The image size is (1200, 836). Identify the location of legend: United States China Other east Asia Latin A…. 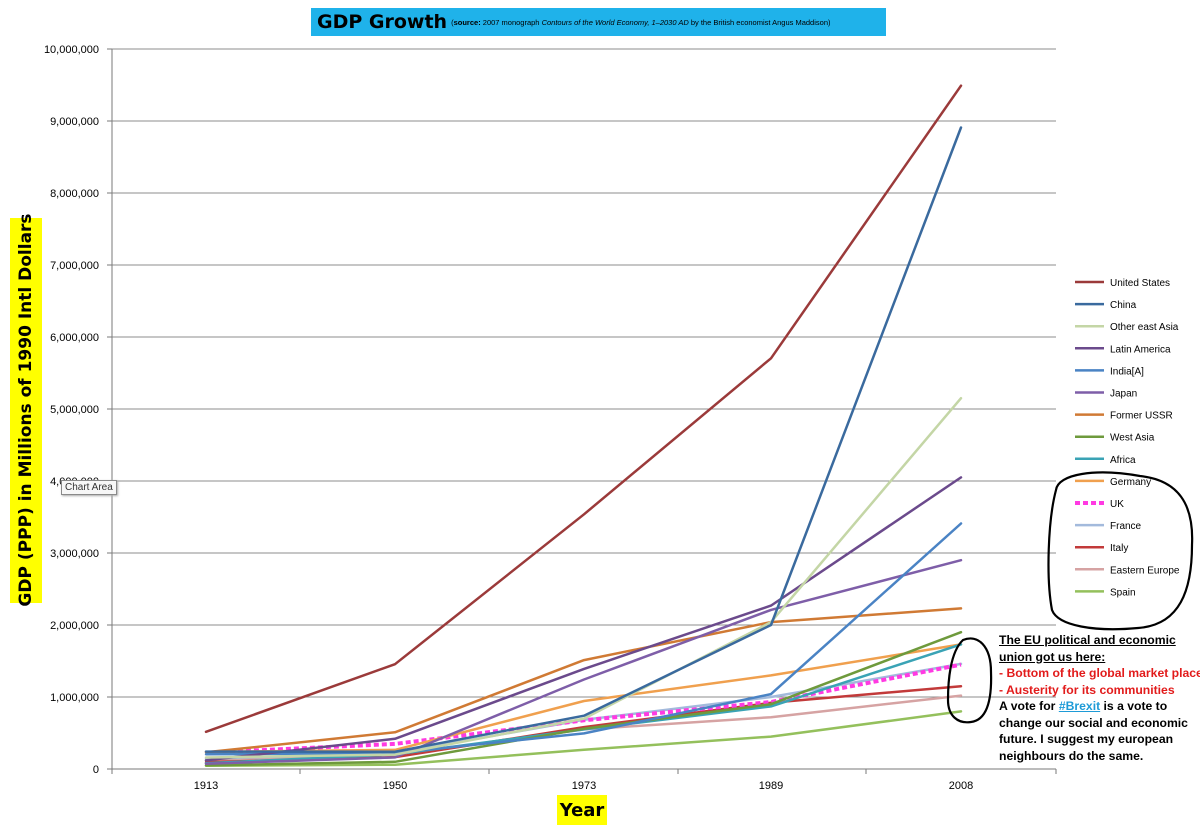
(1127, 438).